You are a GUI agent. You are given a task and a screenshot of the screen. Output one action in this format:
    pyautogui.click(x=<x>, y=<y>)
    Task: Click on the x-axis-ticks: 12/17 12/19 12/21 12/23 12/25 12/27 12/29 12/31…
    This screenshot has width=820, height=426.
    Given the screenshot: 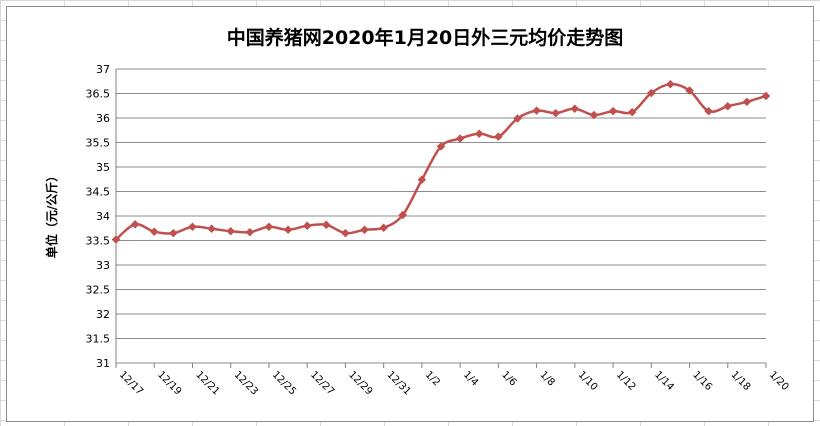 What is the action you would take?
    pyautogui.click(x=454, y=383)
    